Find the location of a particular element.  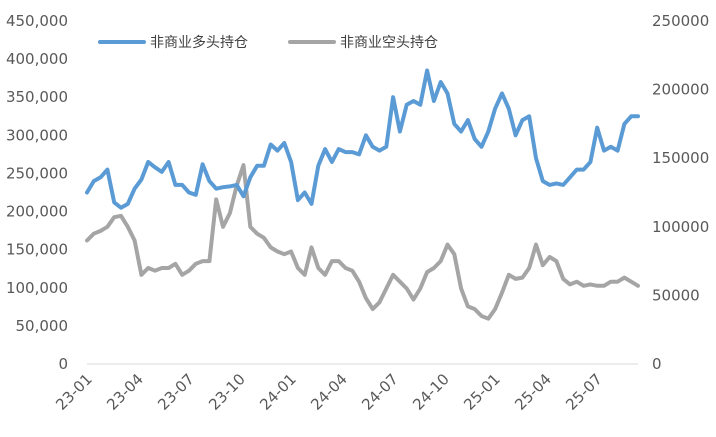

x-tick-label: 25-07 is located at coordinates (584, 392).